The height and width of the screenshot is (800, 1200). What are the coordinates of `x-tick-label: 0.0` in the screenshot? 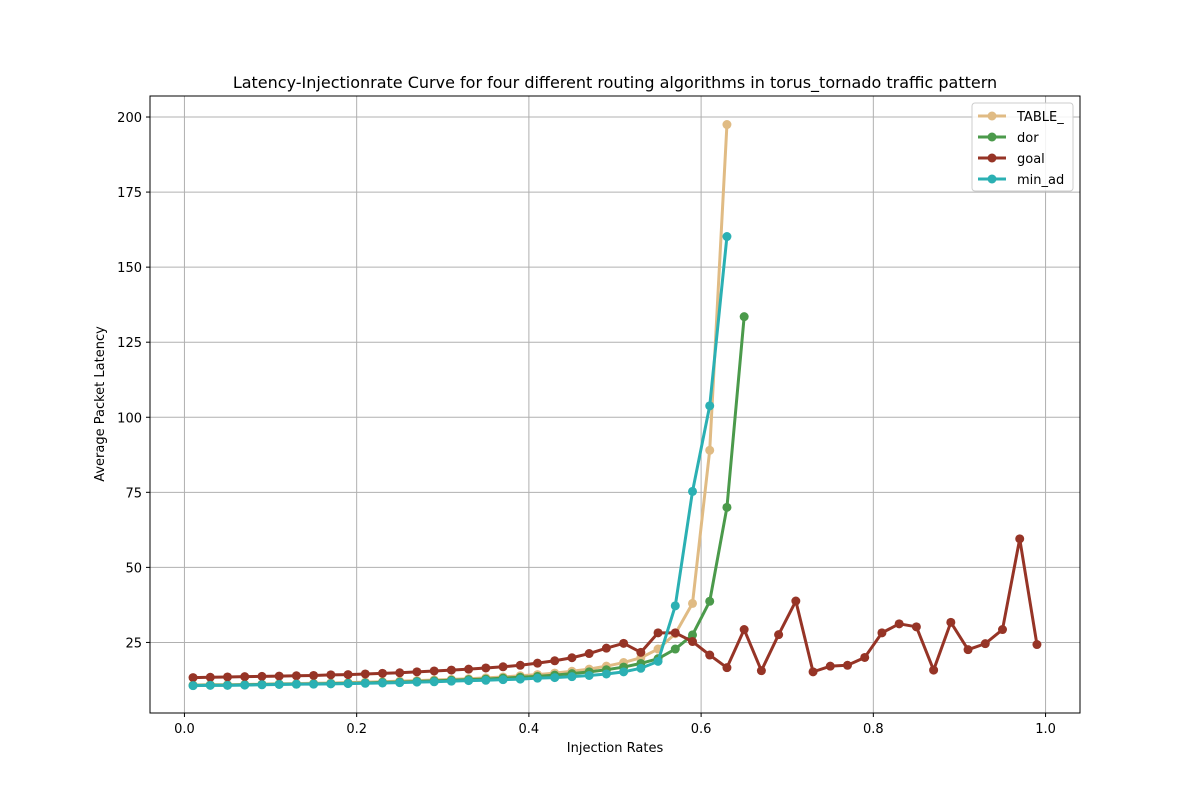 It's located at (184, 729).